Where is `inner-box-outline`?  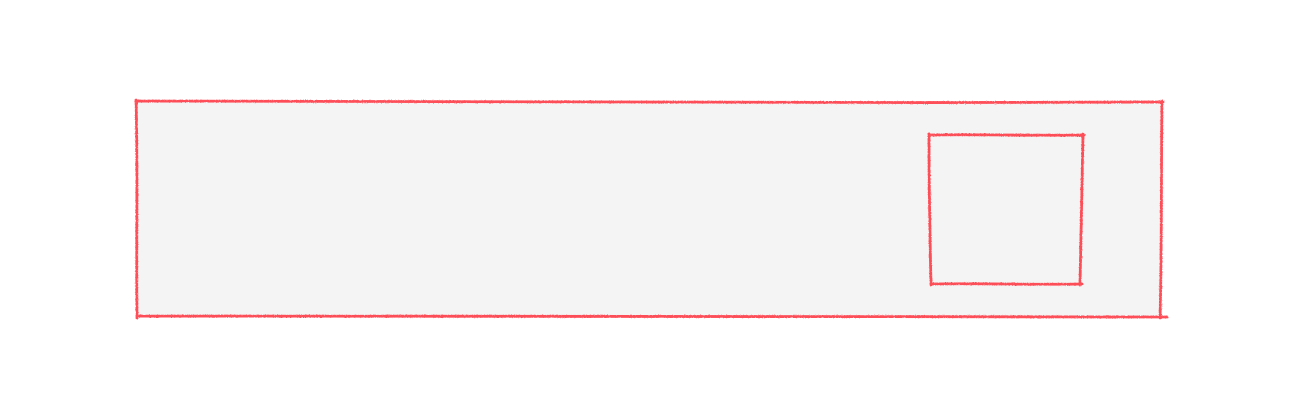 inner-box-outline is located at coordinates (1006, 209).